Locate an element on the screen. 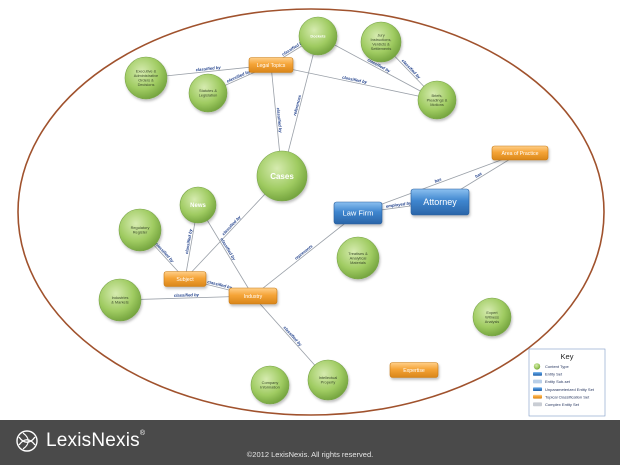 The width and height of the screenshot is (620, 465). node-label: Industries & Markets is located at coordinates (120, 299).